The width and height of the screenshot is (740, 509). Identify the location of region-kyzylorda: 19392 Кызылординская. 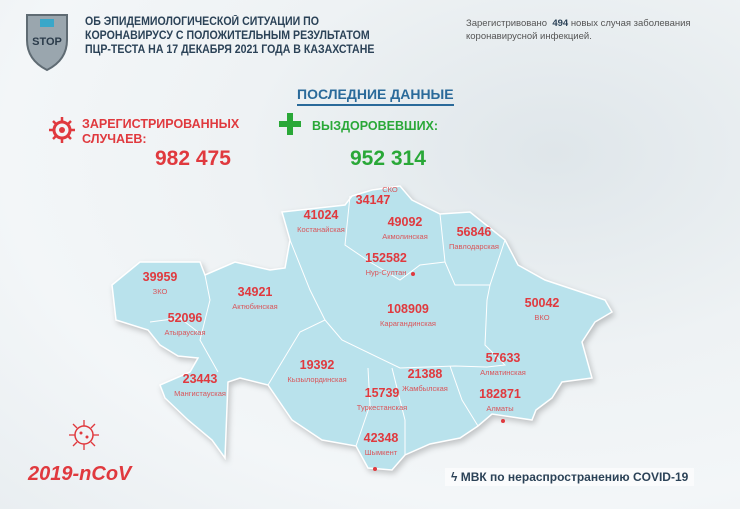
(317, 371).